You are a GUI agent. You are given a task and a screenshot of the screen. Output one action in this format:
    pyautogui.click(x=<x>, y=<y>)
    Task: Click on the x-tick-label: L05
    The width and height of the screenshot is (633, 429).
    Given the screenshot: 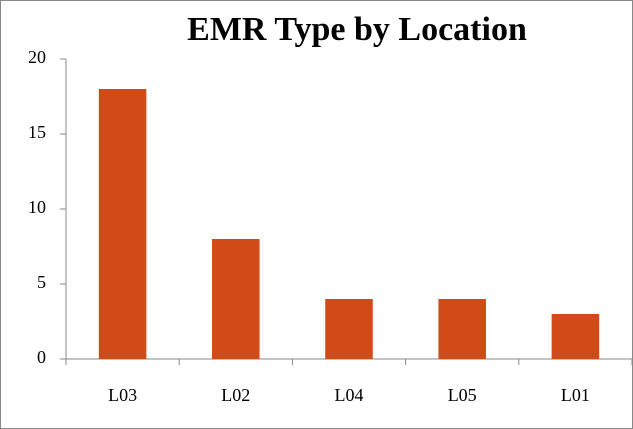 What is the action you would take?
    pyautogui.click(x=462, y=395)
    